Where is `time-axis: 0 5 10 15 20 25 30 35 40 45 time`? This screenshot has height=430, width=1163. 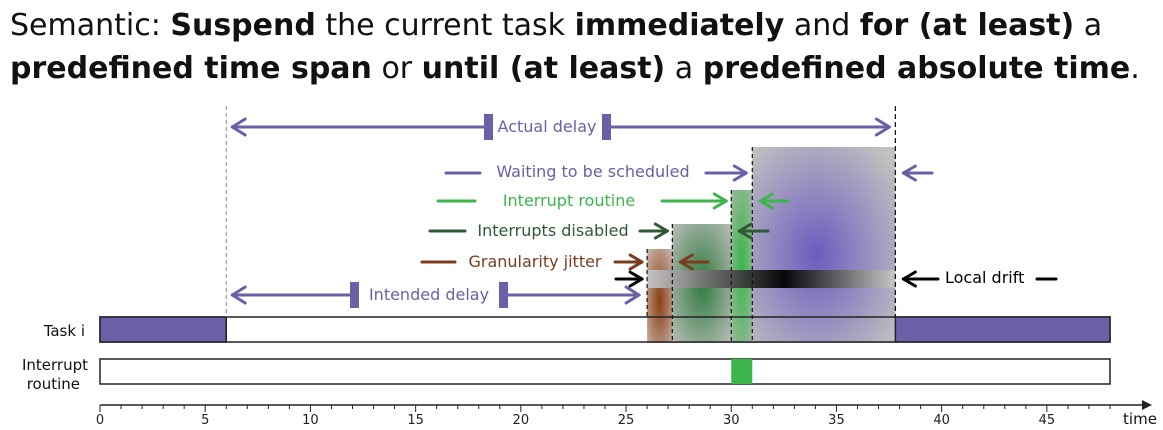 time-axis: 0 5 10 15 20 25 30 35 40 45 time is located at coordinates (626, 414).